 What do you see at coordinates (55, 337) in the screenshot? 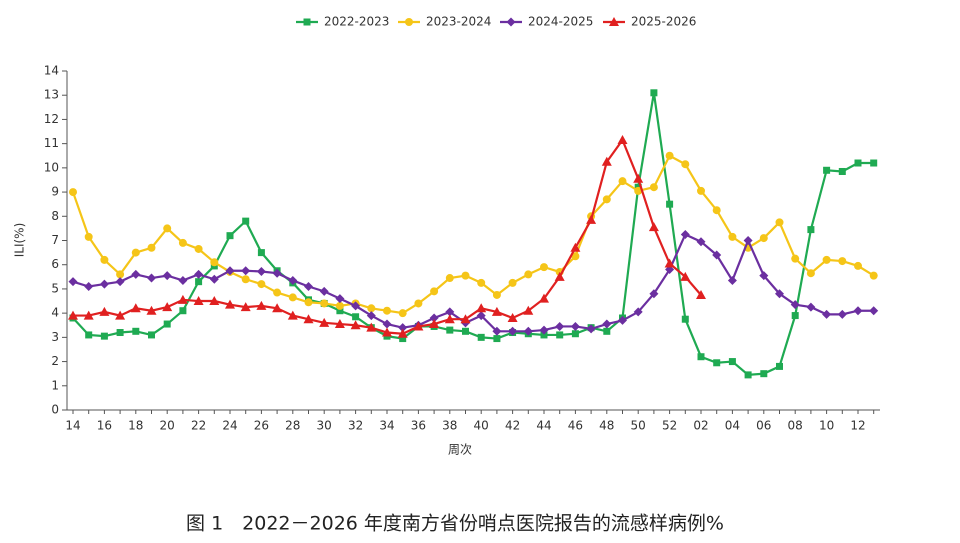
I see `y-tick-label: 3` at bounding box center [55, 337].